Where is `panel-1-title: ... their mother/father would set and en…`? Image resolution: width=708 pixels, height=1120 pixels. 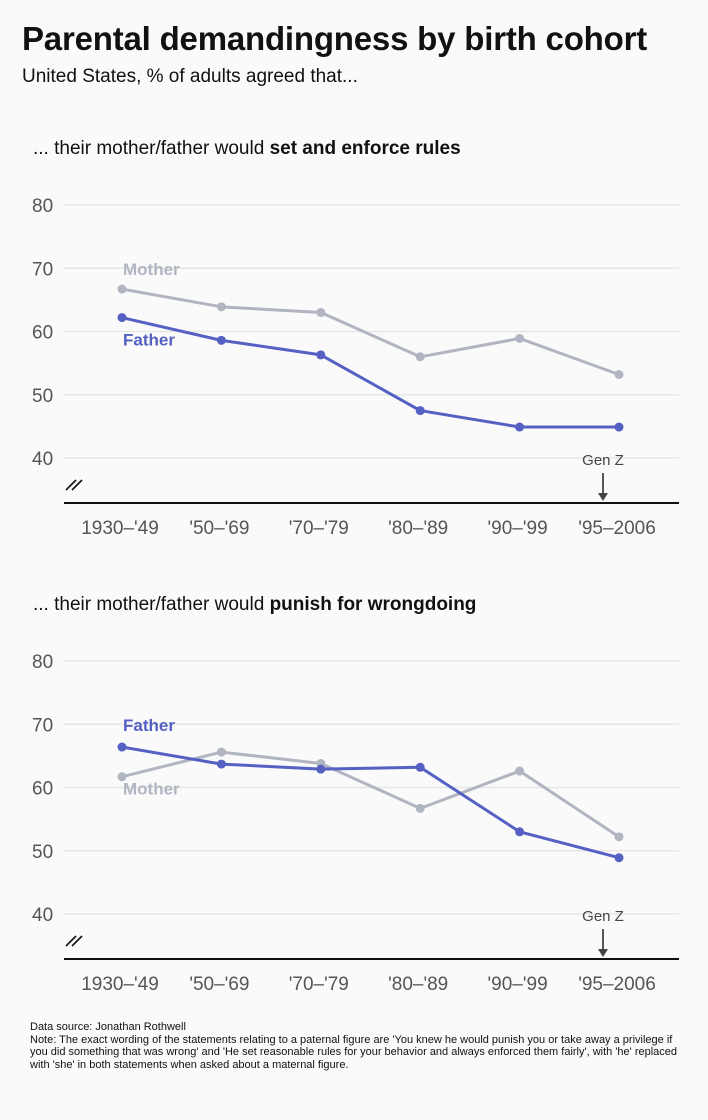
panel-1-title: ... their mother/father would set and en… is located at coordinates (247, 148).